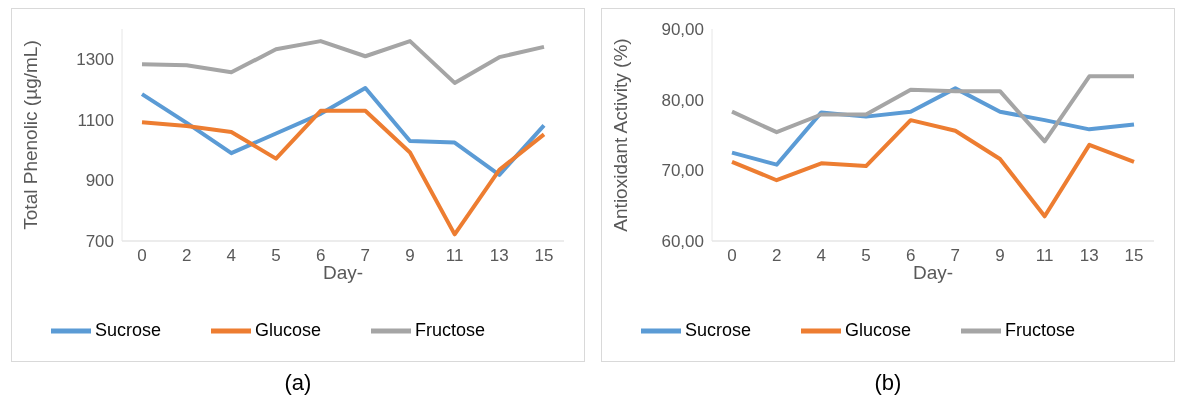  What do you see at coordinates (888, 383) in the screenshot?
I see `text: (b)` at bounding box center [888, 383].